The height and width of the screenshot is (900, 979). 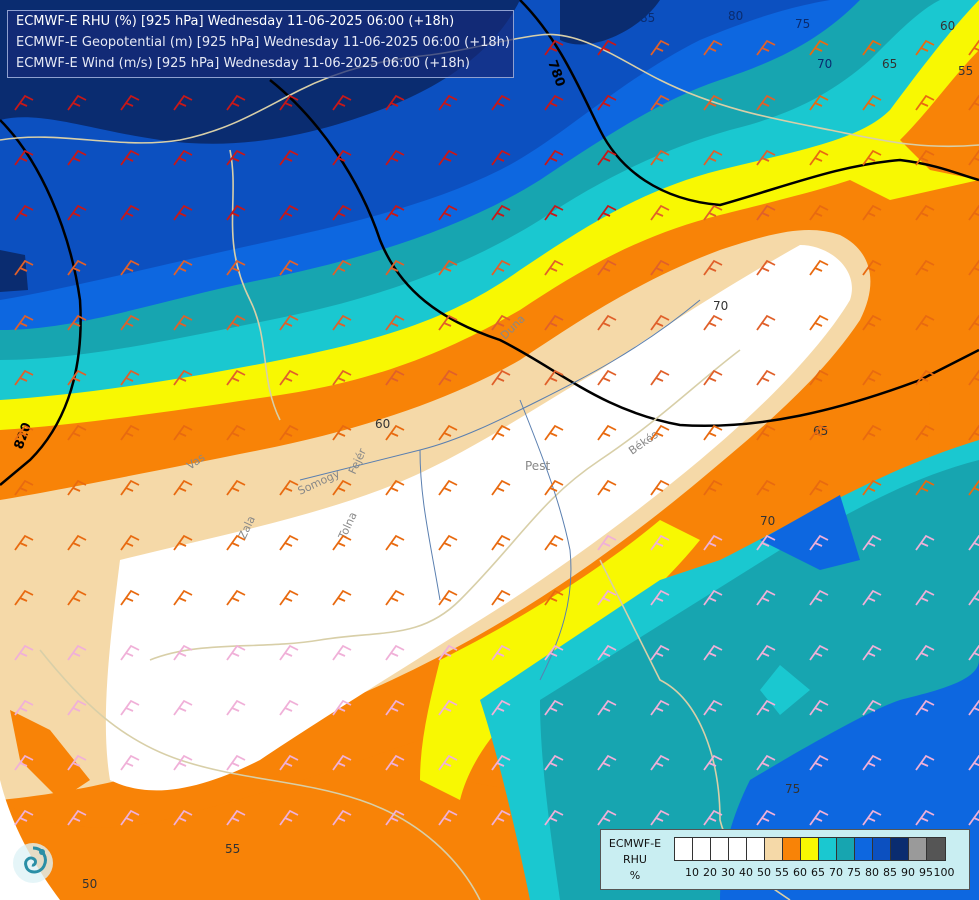 I want to click on contour-label-rhu: 80, so click(x=735, y=16).